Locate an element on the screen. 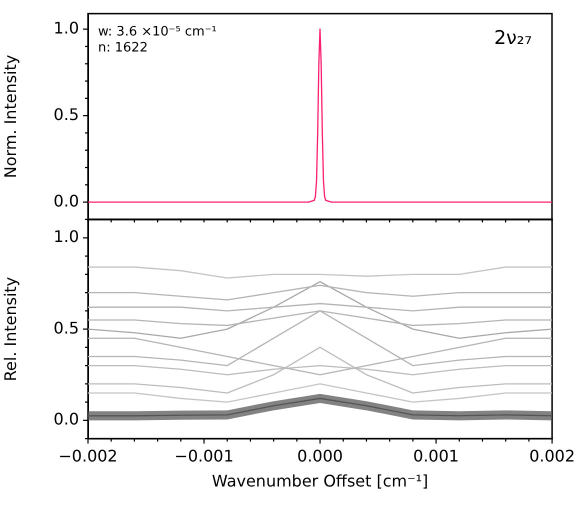 The height and width of the screenshot is (518, 579). y-axis-title: Rel. Intensity is located at coordinates (10, 329).